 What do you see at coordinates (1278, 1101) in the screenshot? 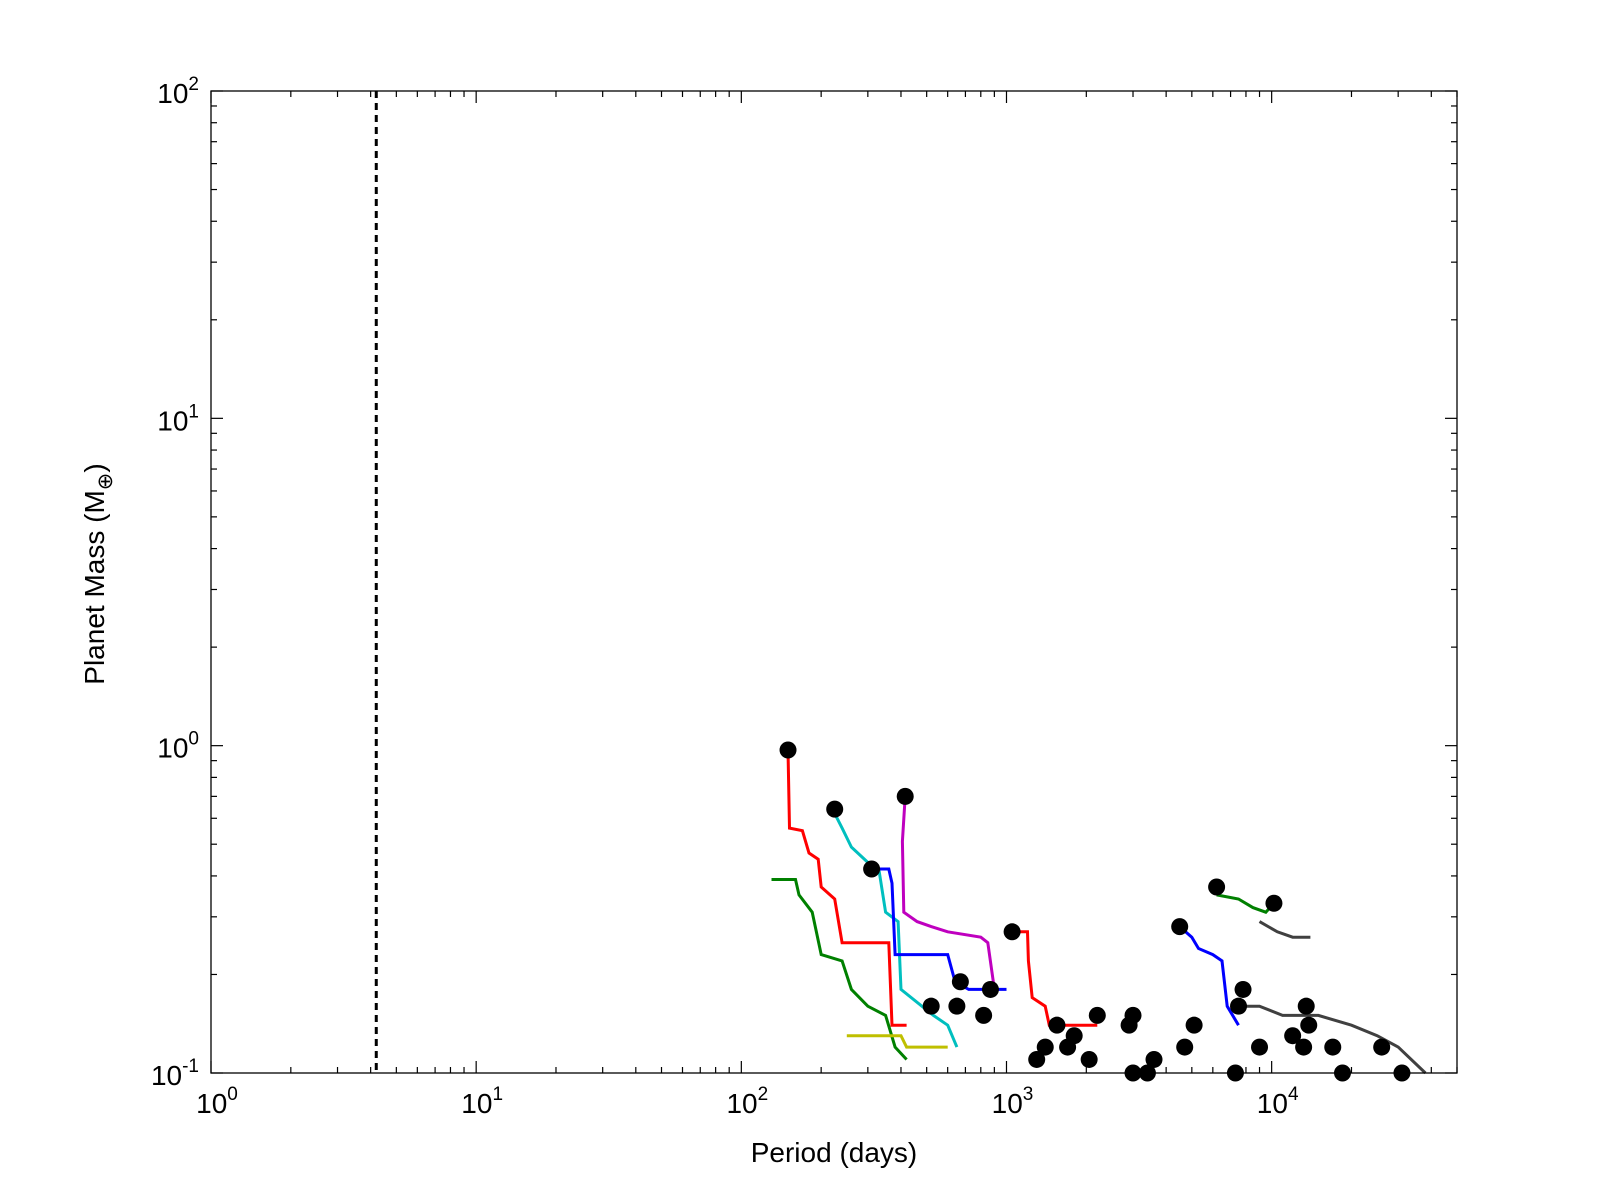
I see `x-tick-label: 10⁴` at bounding box center [1278, 1101].